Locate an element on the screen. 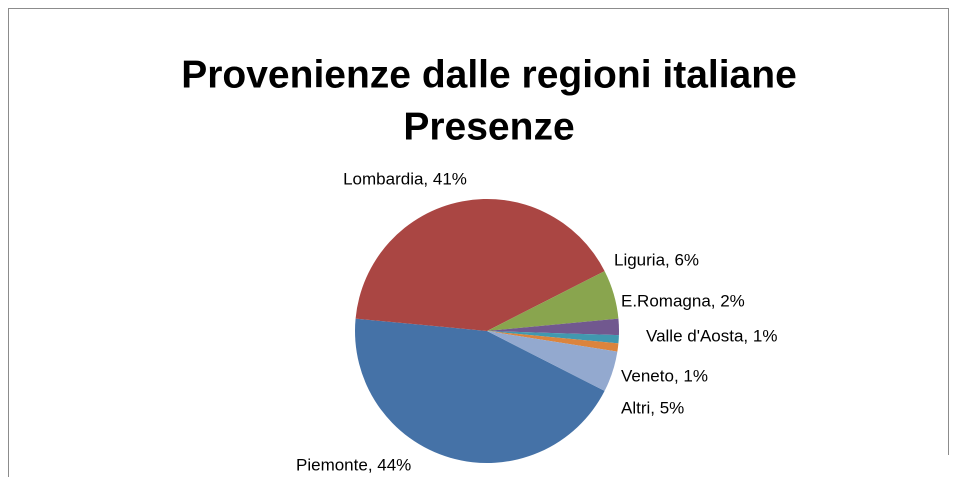 The image size is (956, 477). data-label: Valle d'Aosta, 1% is located at coordinates (711, 335).